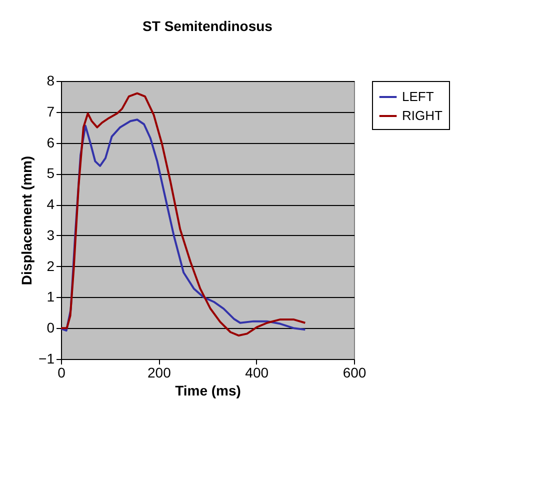 This screenshot has width=535, height=493. I want to click on legend-label: LEFT, so click(418, 96).